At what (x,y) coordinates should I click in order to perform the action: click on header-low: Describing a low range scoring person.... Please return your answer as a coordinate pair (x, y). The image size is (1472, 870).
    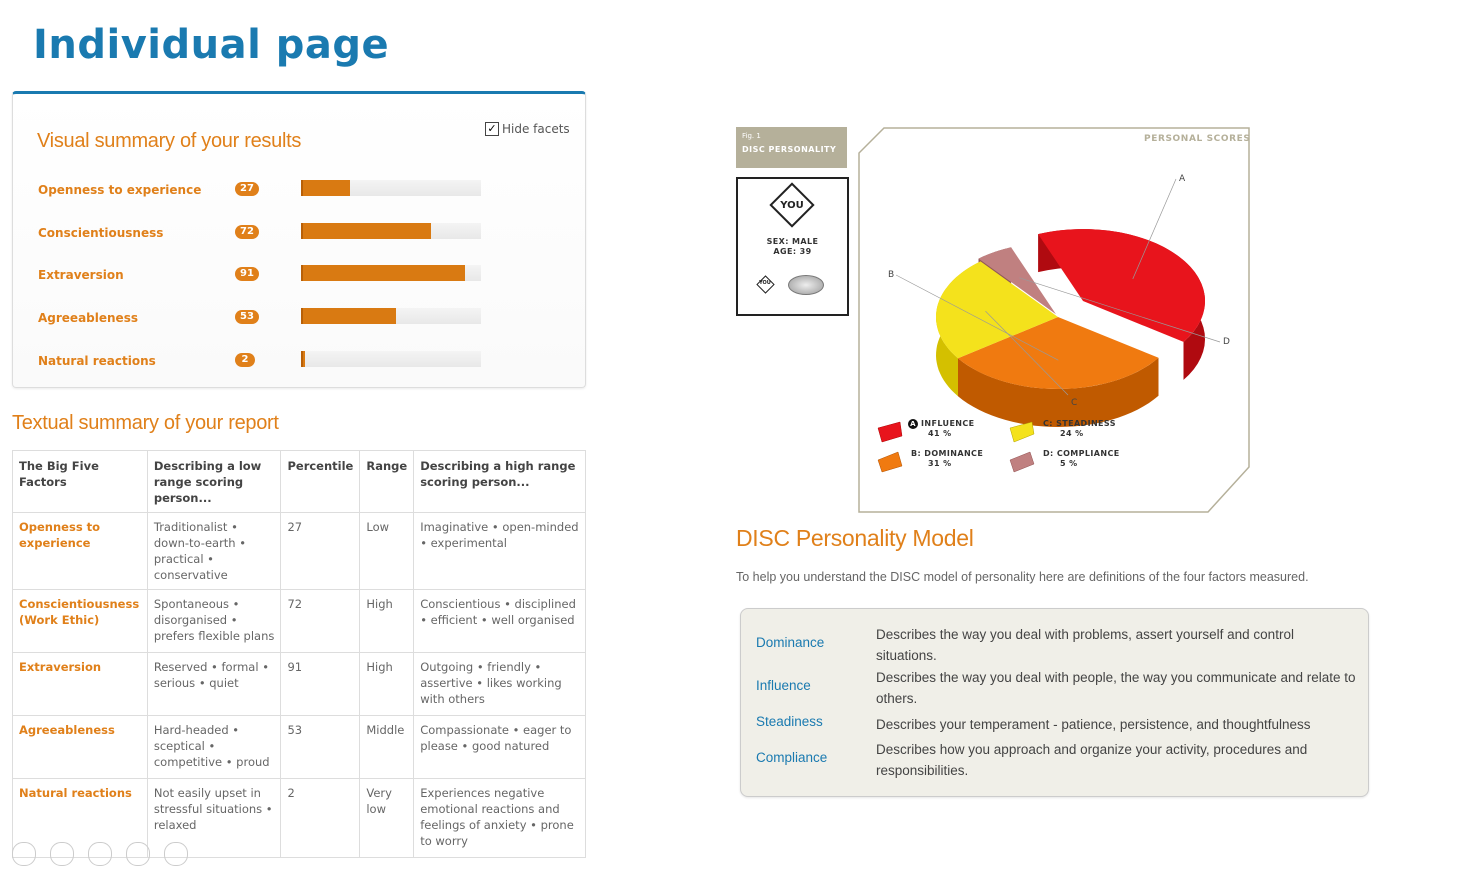
    Looking at the image, I should click on (214, 481).